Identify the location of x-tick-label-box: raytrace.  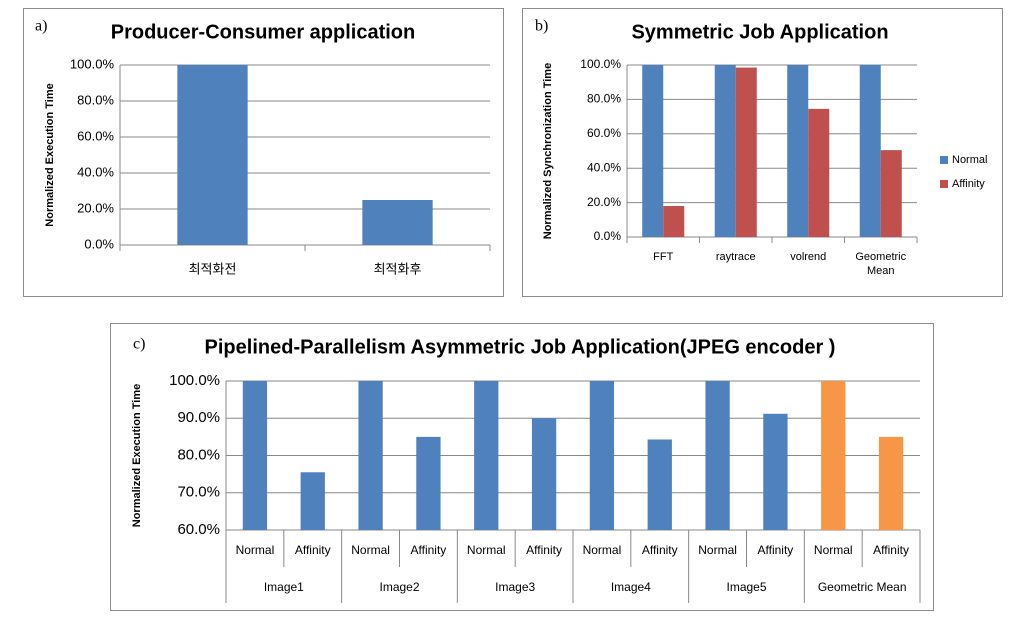
(735, 257).